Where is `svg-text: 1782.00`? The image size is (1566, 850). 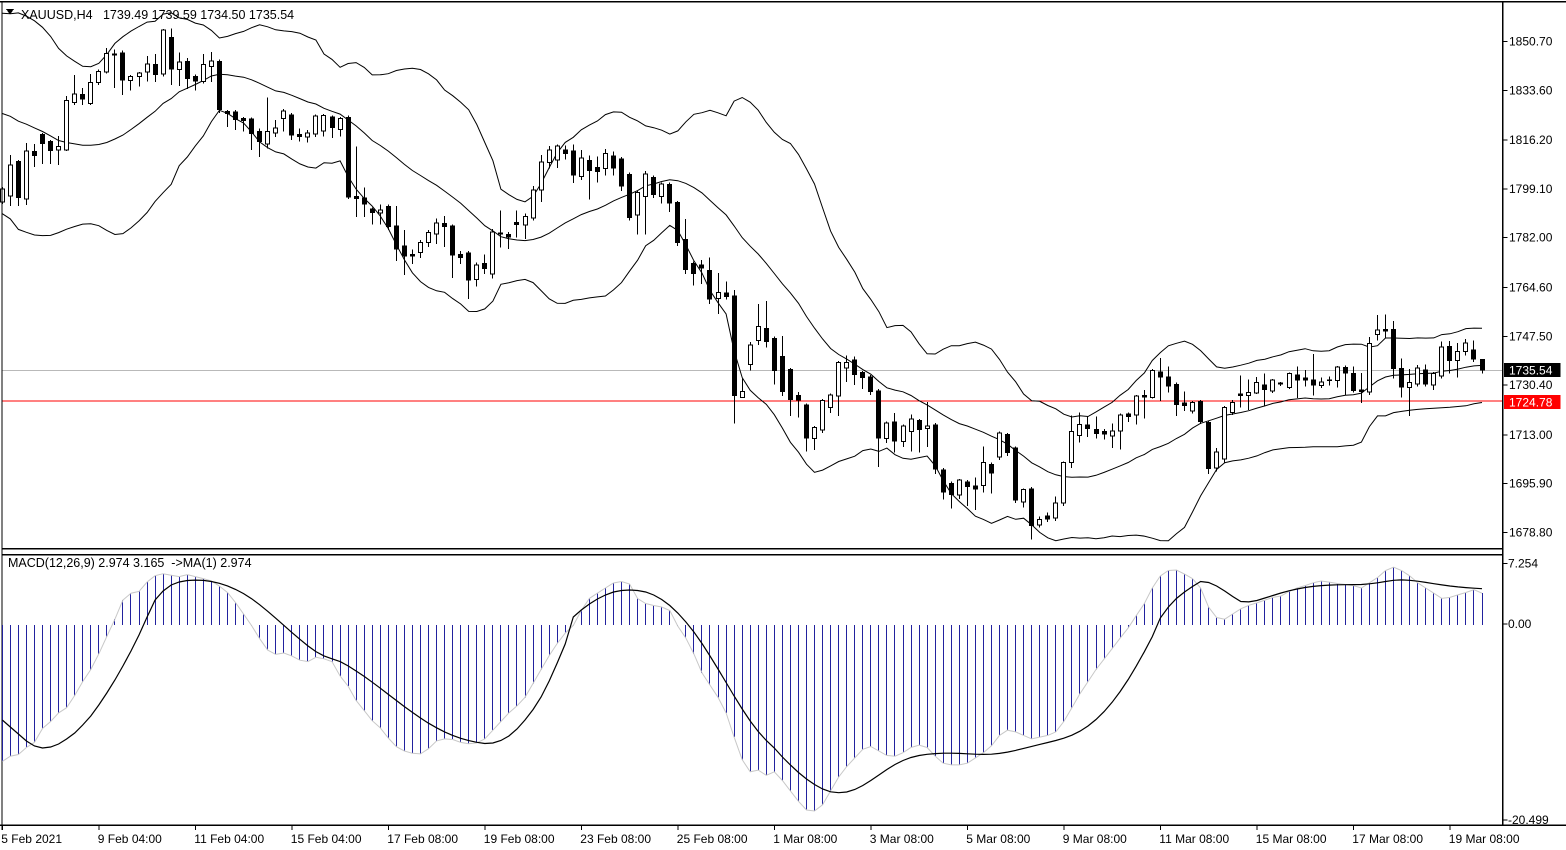 svg-text: 1782.00 is located at coordinates (1531, 238).